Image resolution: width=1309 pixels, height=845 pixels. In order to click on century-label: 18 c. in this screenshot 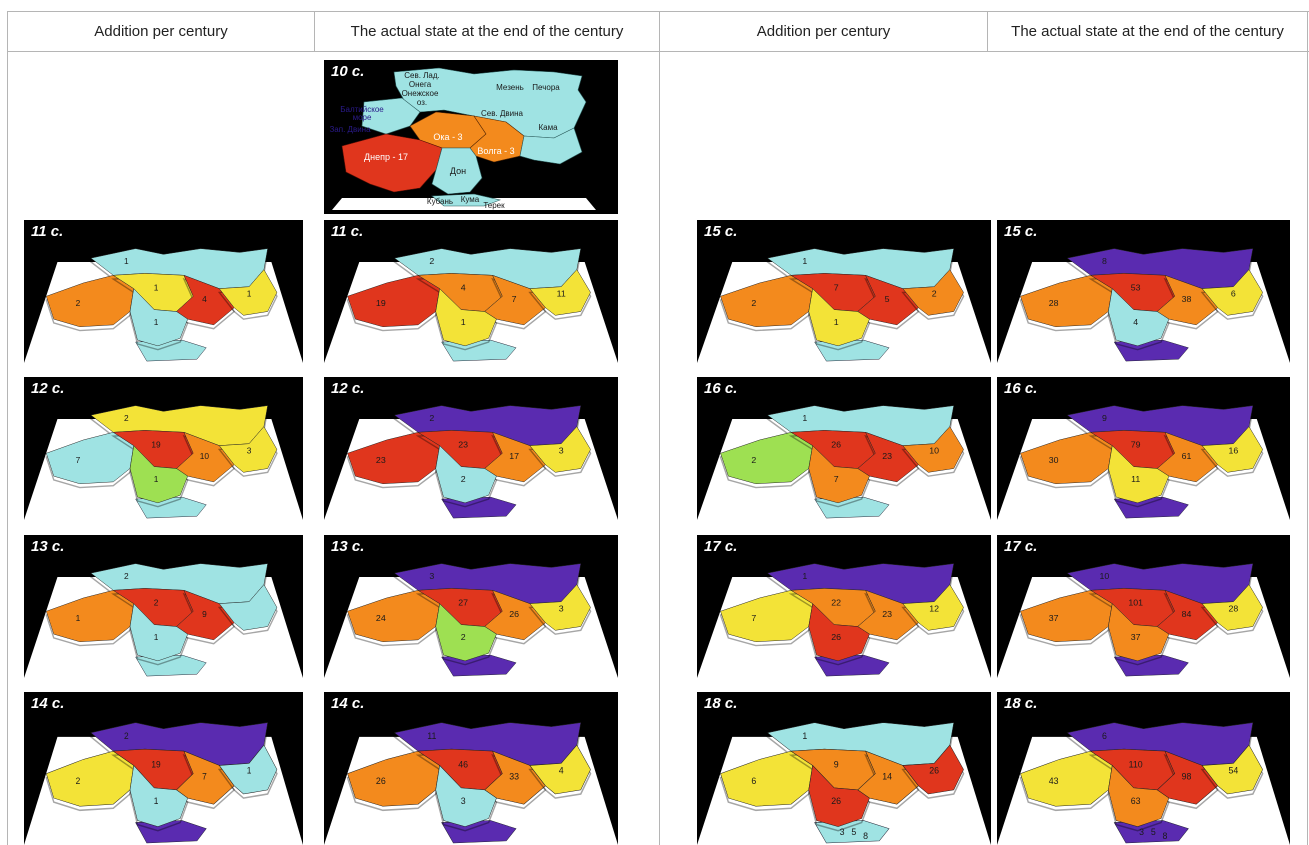, I will do `click(1021, 703)`.